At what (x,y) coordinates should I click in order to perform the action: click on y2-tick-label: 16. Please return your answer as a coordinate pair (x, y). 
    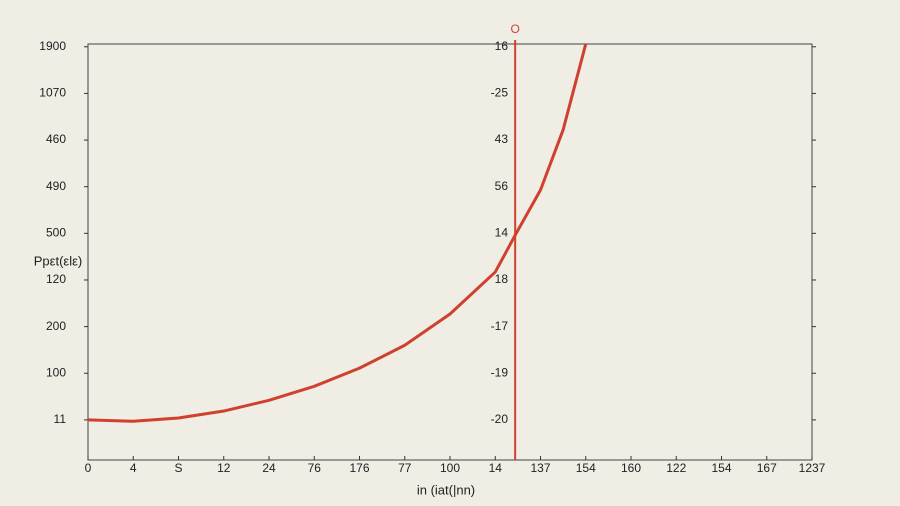
    Looking at the image, I should click on (502, 46).